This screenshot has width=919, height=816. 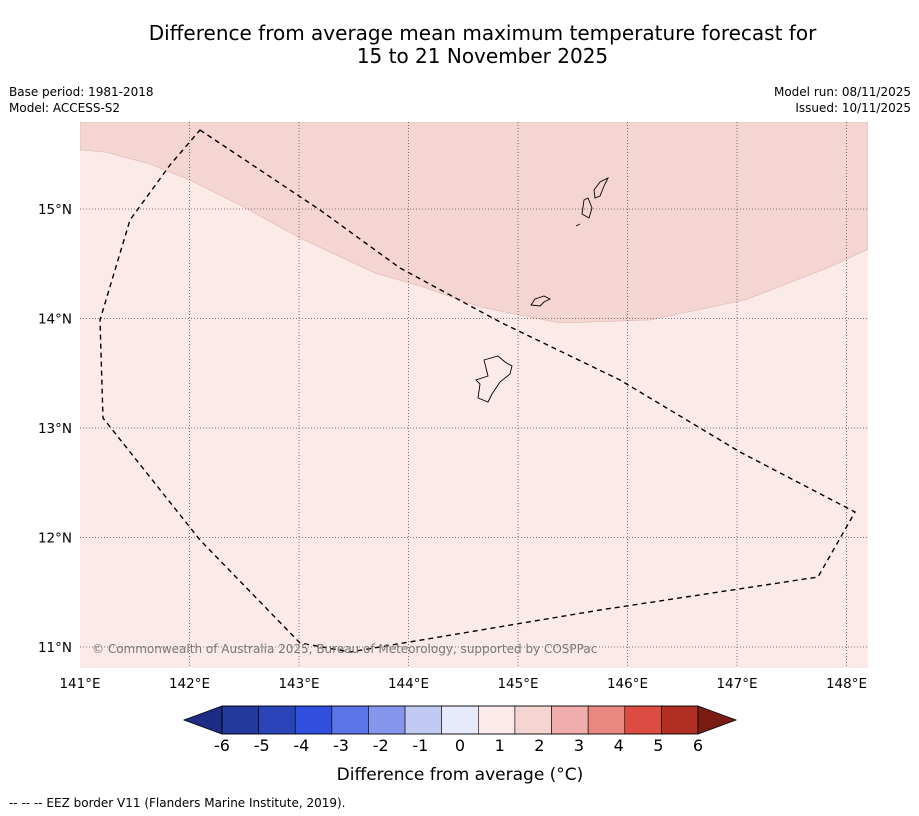 I want to click on colorbar-tick-label: -4, so click(x=301, y=745).